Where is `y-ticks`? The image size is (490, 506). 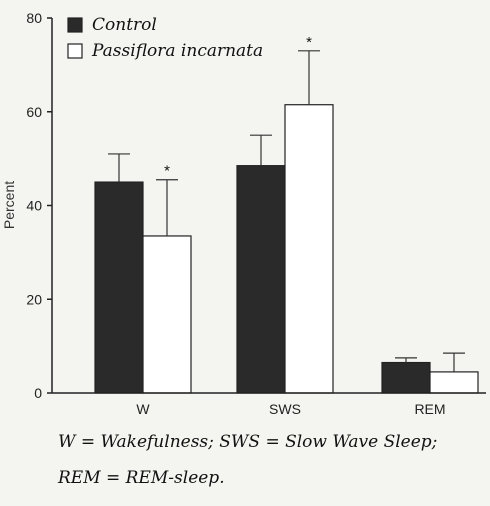 y-ticks is located at coordinates (49, 205).